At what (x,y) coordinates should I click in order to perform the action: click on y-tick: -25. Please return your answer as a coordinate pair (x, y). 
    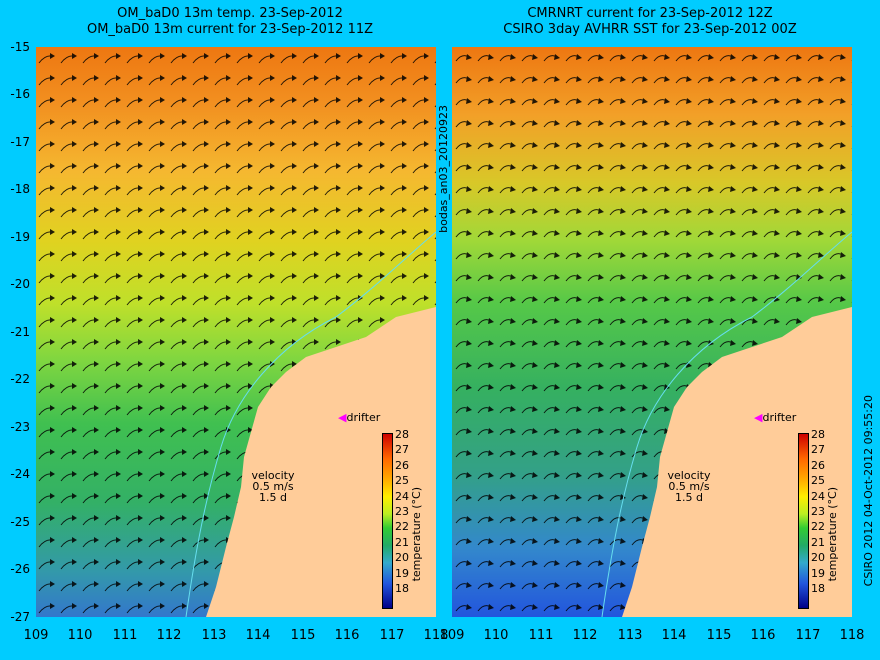
    Looking at the image, I should click on (20, 522).